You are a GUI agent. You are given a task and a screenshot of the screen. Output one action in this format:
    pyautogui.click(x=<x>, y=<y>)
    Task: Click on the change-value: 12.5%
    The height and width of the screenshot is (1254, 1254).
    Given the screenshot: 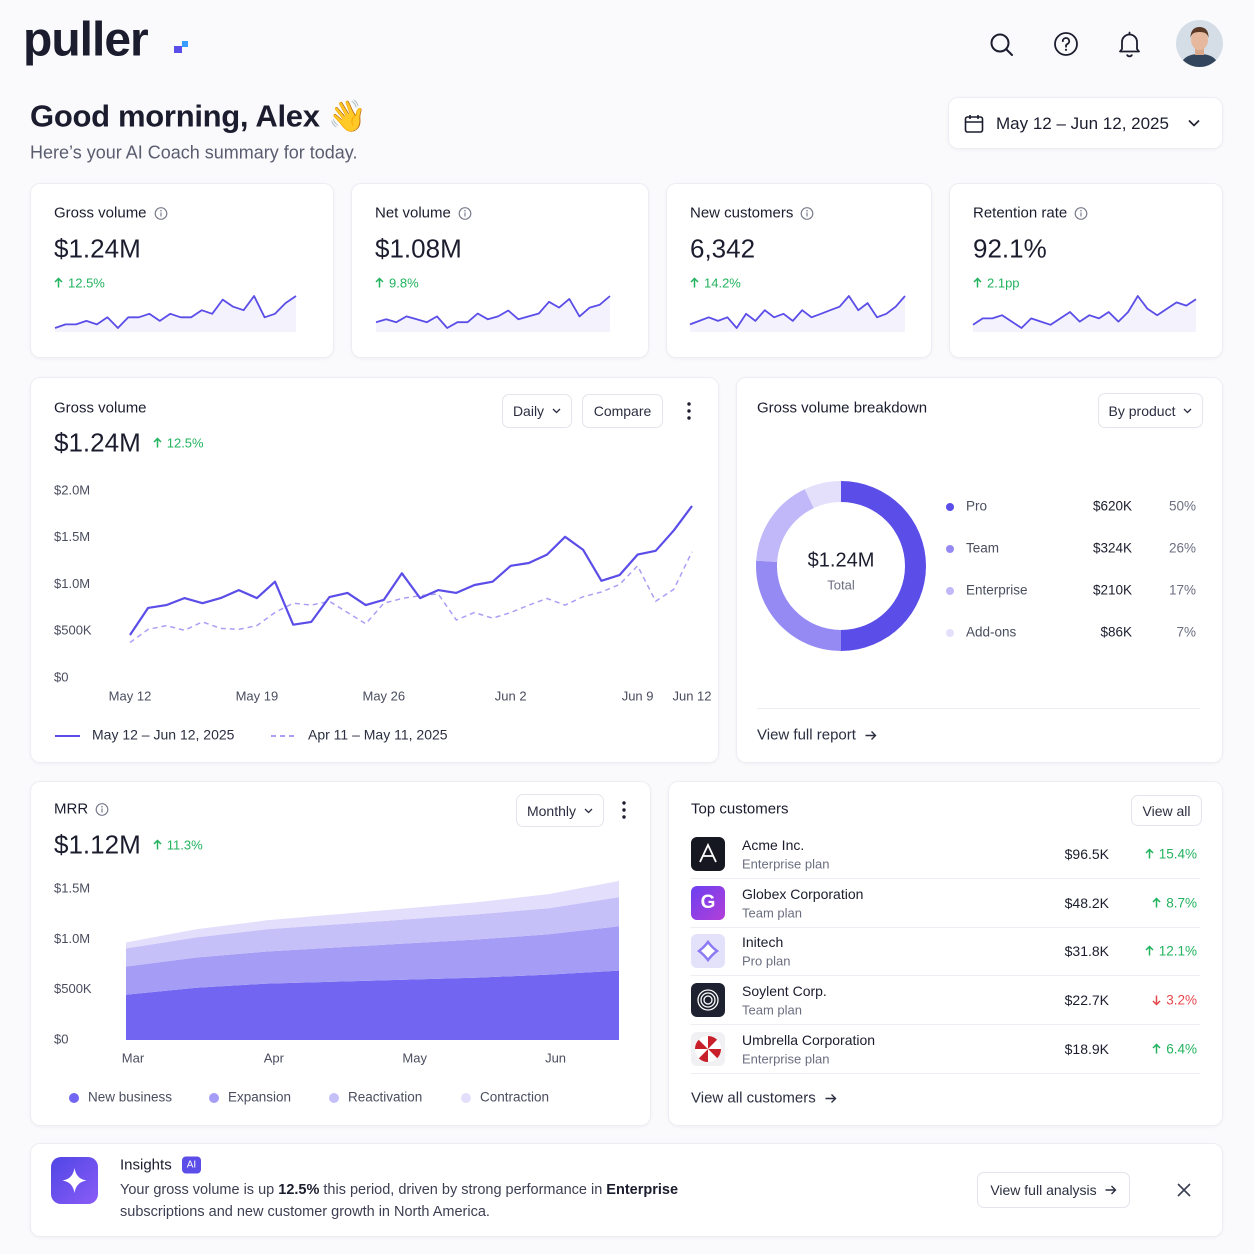 What is the action you would take?
    pyautogui.click(x=185, y=443)
    